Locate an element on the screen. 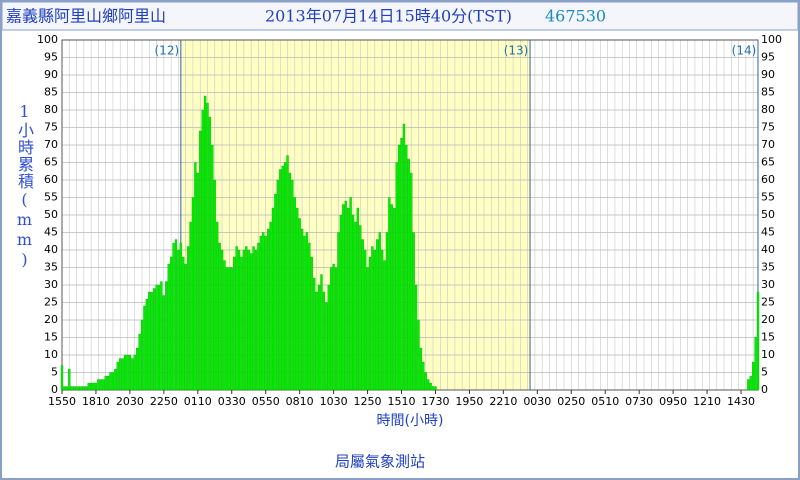 This screenshot has width=800, height=480. timestamp: 2013年07月14日15時40分(TST) is located at coordinates (388, 16).